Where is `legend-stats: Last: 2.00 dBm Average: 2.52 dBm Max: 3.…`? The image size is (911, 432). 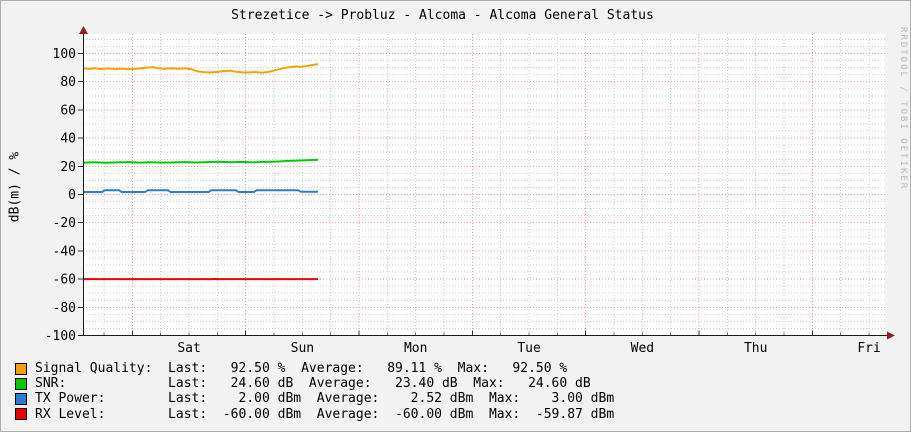 legend-stats: Last: 2.00 dBm Average: 2.52 dBm Max: 3.… is located at coordinates (391, 399).